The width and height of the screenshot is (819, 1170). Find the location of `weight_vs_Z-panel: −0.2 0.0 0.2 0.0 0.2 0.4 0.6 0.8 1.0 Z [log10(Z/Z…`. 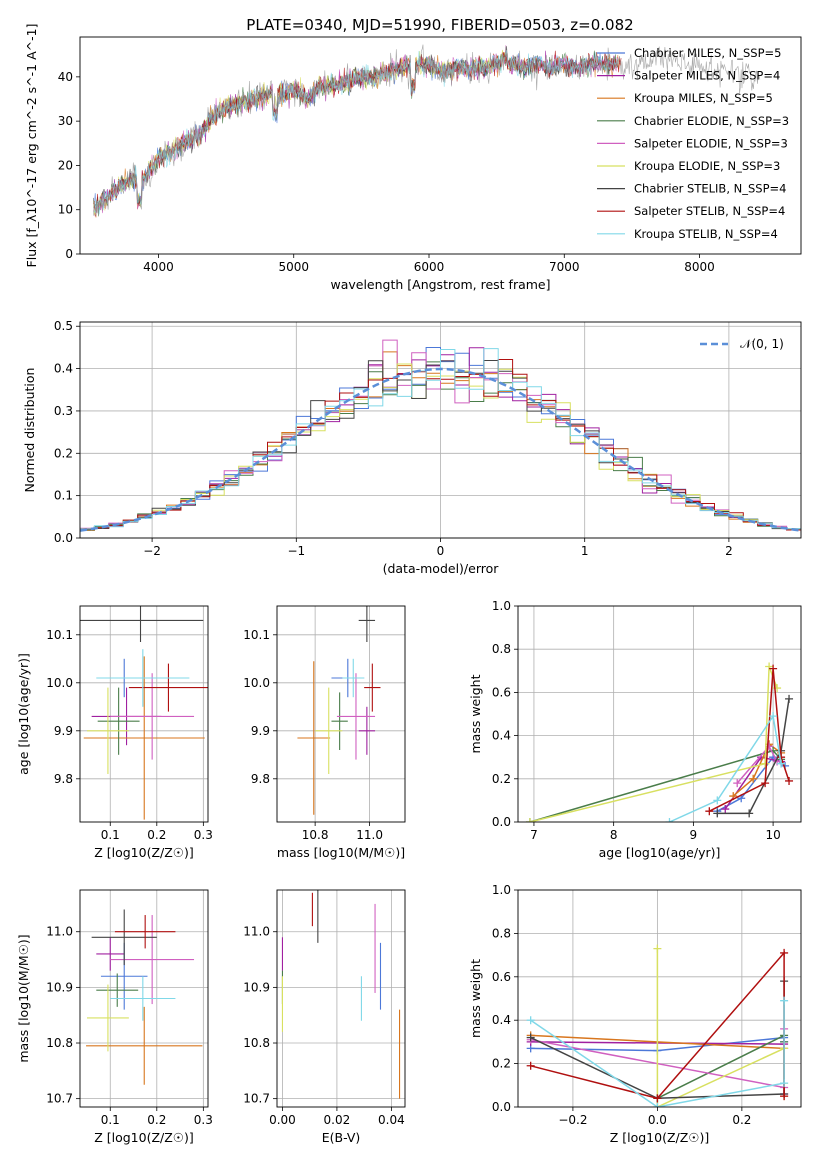

weight_vs_Z-panel: −0.2 0.0 0.2 0.0 0.2 0.4 0.6 0.8 1.0 Z [log10(Z/Z… is located at coordinates (635, 1014).